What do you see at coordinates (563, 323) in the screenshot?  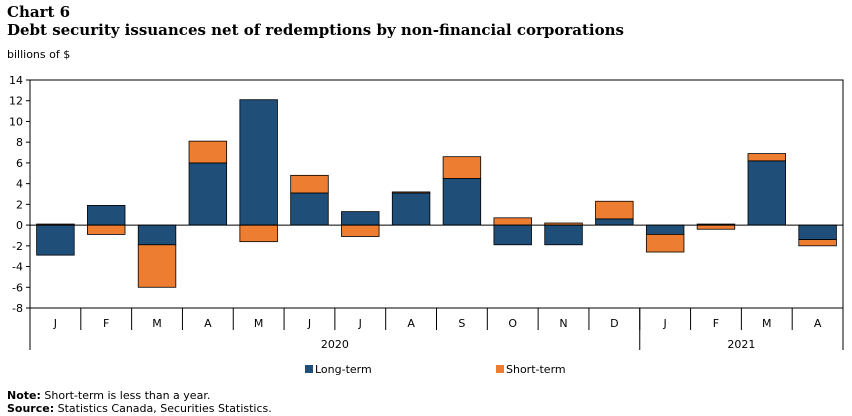 I see `x-tick-label: N` at bounding box center [563, 323].